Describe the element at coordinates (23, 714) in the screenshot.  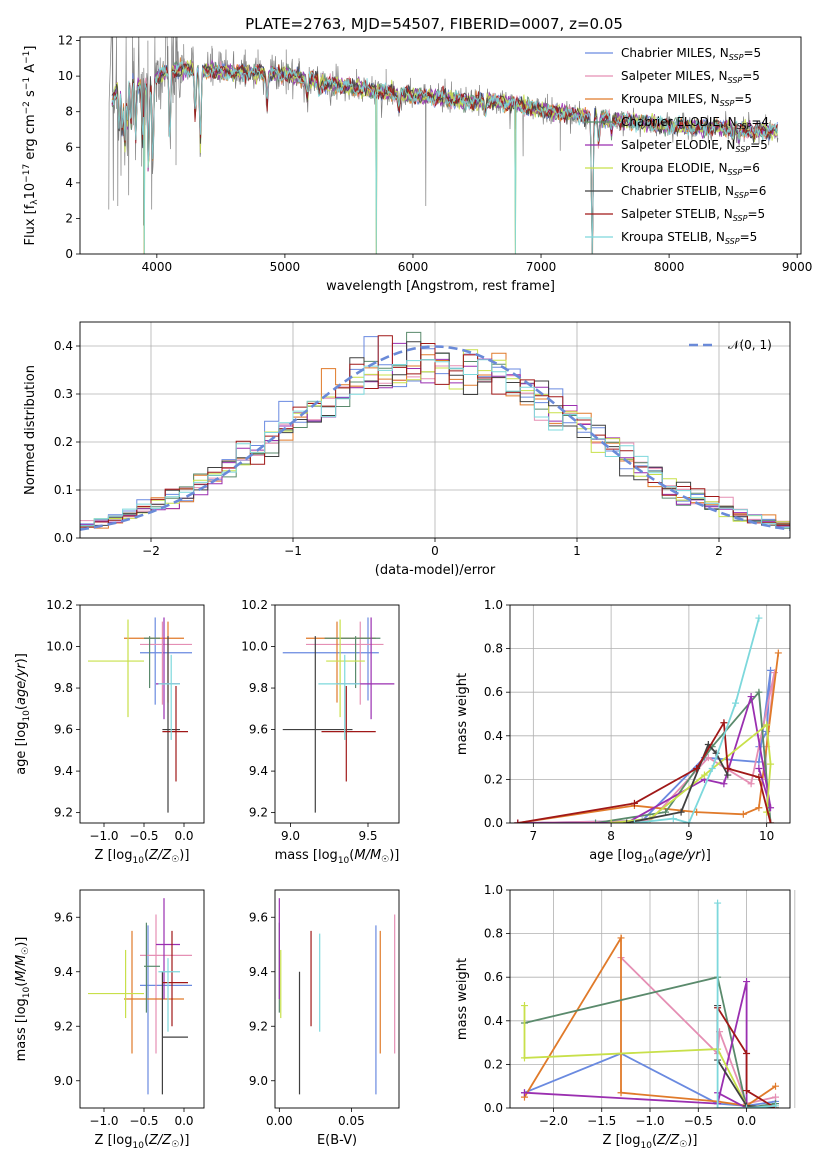
I see `age-vs-z-ylabel: age [log10(age/yr)]` at that location.